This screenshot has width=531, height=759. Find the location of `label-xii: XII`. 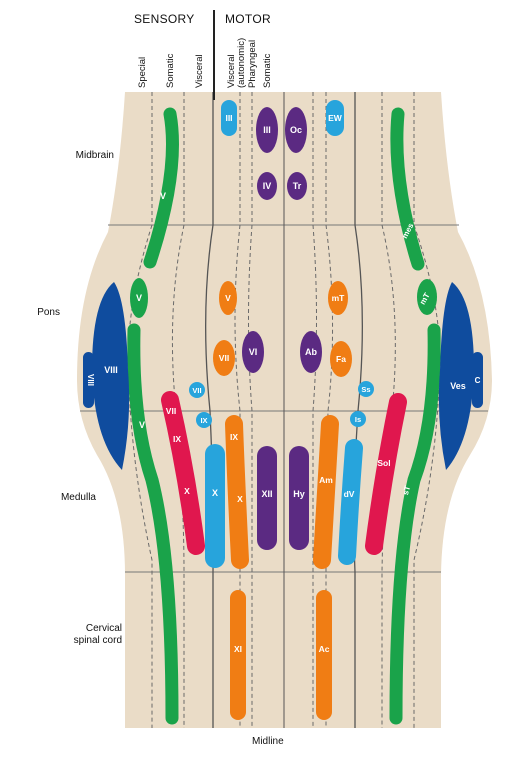

label-xii: XII is located at coordinates (266, 494).